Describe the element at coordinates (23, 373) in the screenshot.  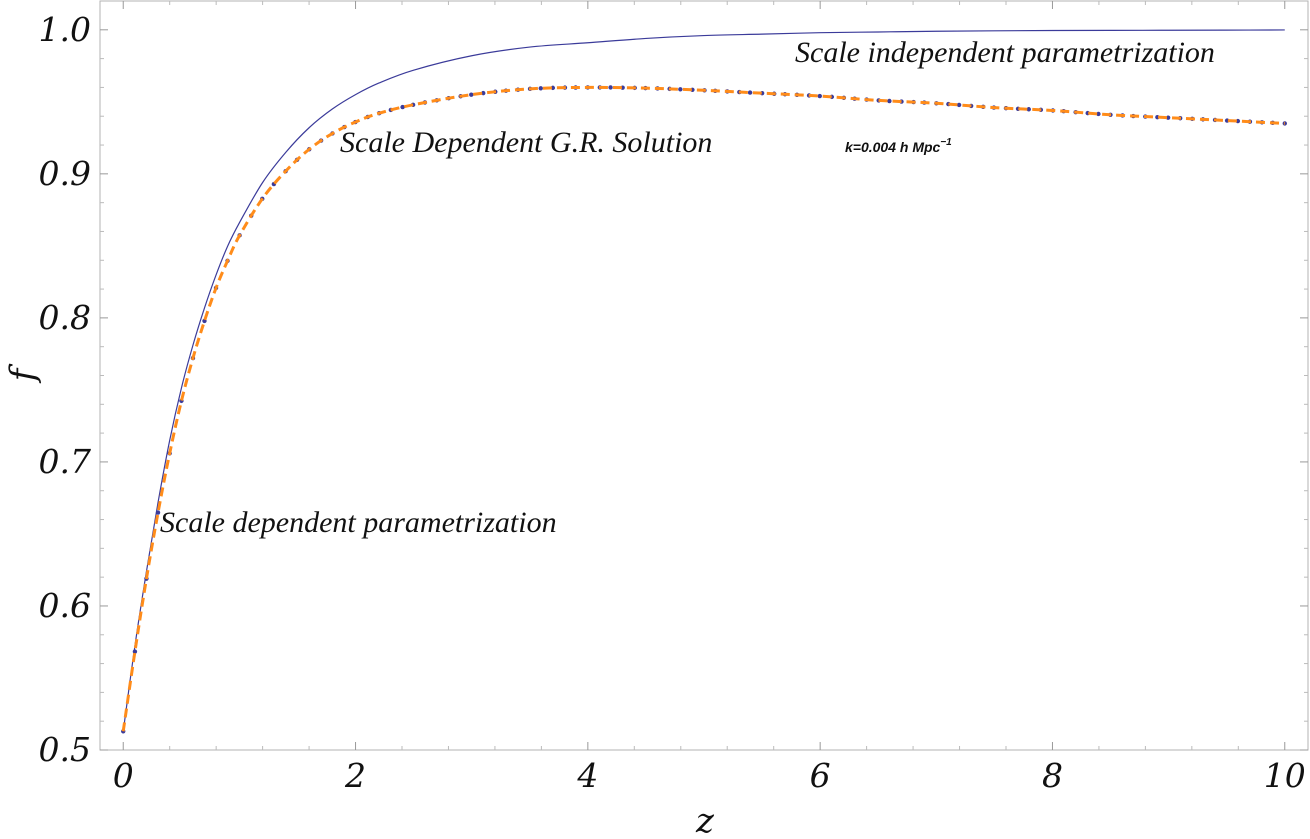
I see `y-axis-label: f` at that location.